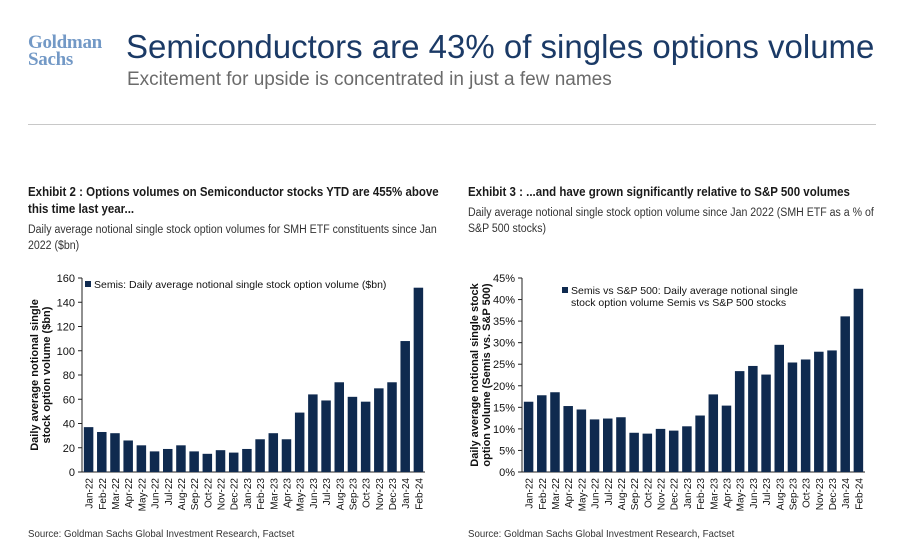 The width and height of the screenshot is (900, 558). What do you see at coordinates (727, 493) in the screenshot?
I see `x-tick-label: Apr-23` at bounding box center [727, 493].